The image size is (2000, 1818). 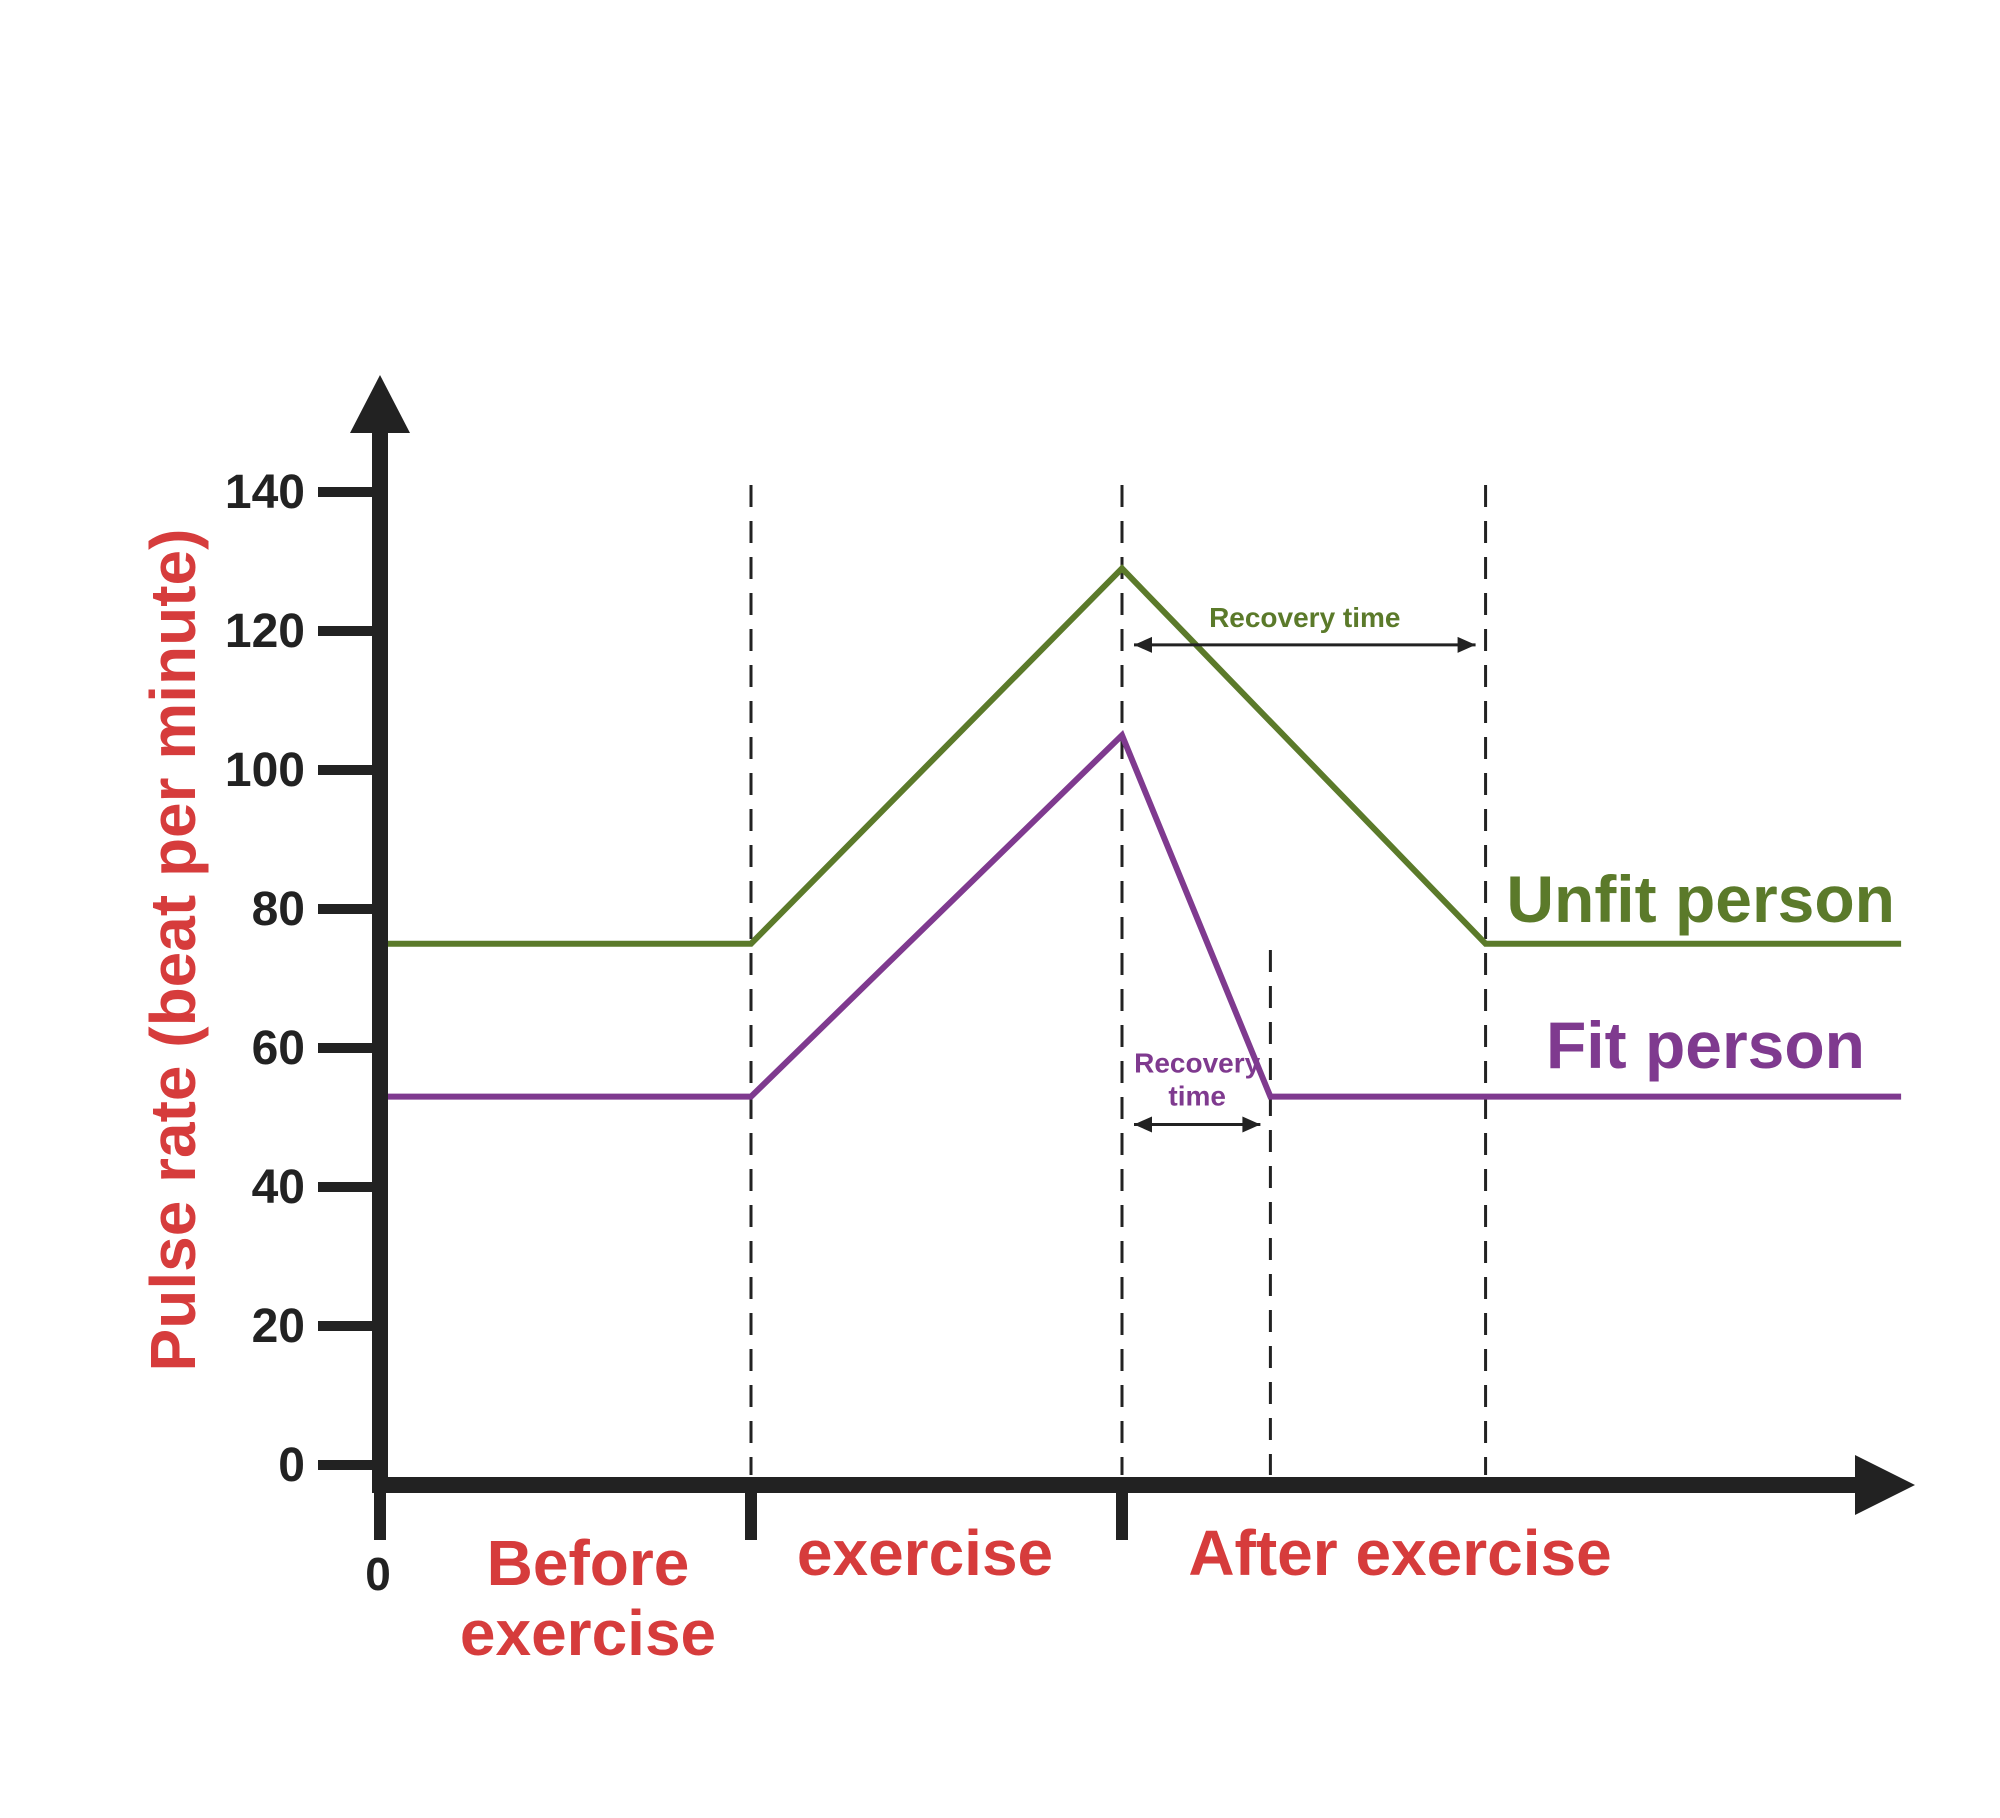 What do you see at coordinates (378, 1574) in the screenshot?
I see `x-origin-label: 0` at bounding box center [378, 1574].